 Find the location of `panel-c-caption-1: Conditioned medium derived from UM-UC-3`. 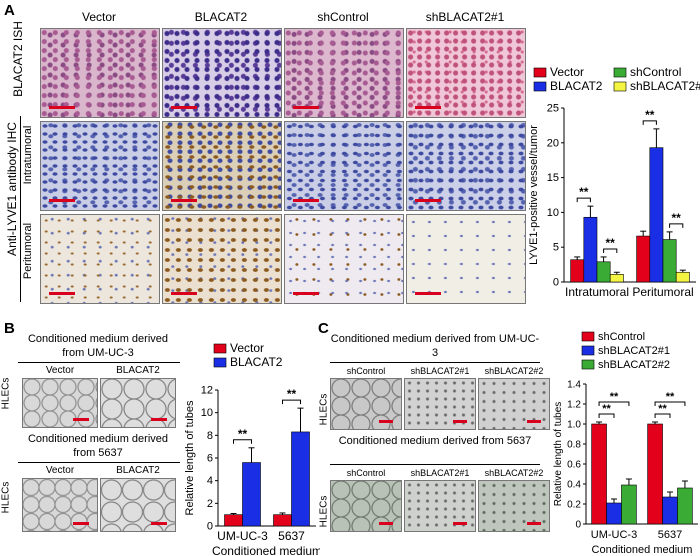

panel-c-caption-1: Conditioned medium derived from UM-UC-3 is located at coordinates (435, 346).